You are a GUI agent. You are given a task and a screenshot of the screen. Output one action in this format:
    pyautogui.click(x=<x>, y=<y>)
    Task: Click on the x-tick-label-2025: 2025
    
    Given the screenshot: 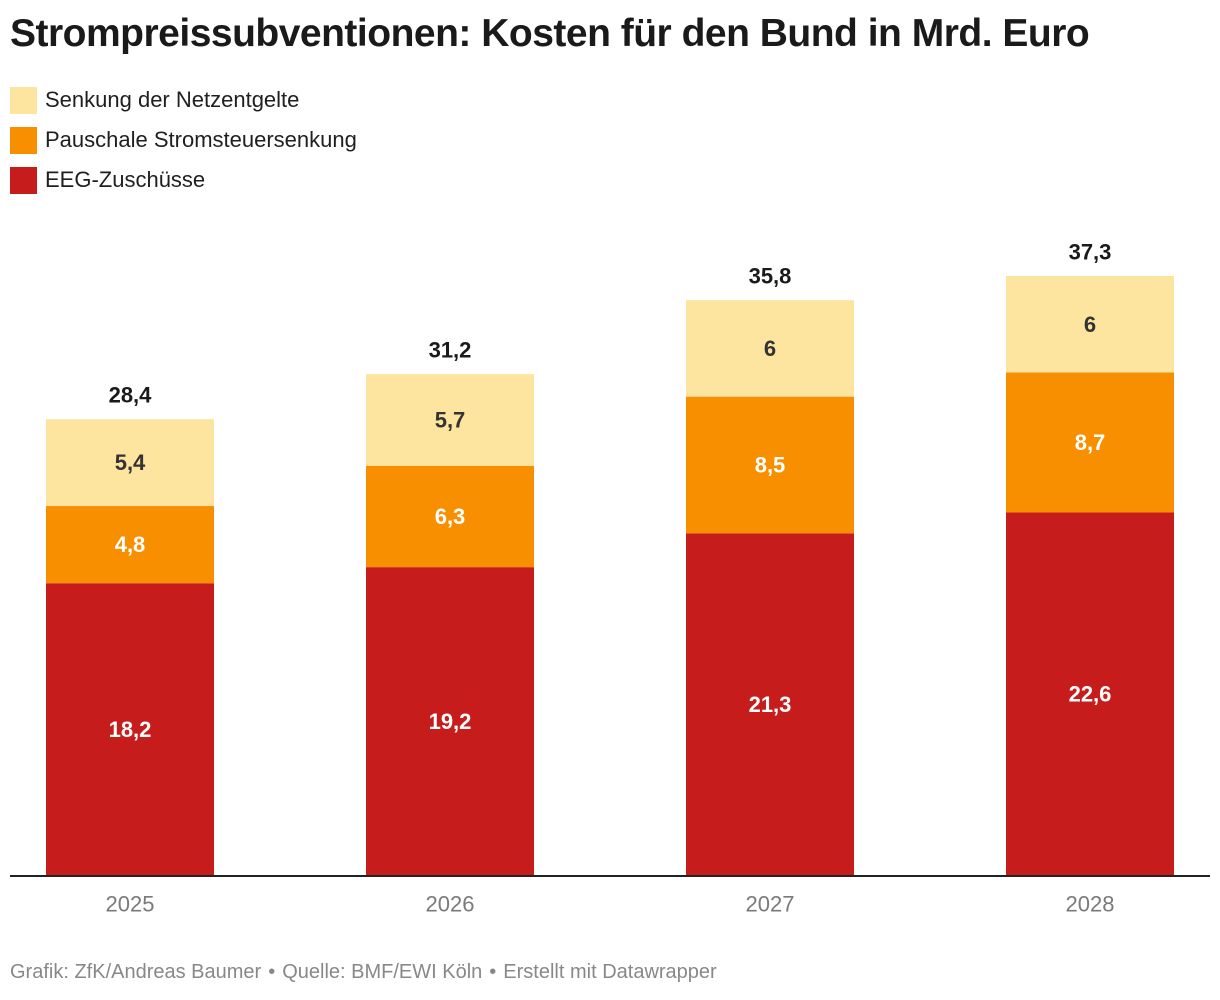 What is the action you would take?
    pyautogui.click(x=130, y=904)
    